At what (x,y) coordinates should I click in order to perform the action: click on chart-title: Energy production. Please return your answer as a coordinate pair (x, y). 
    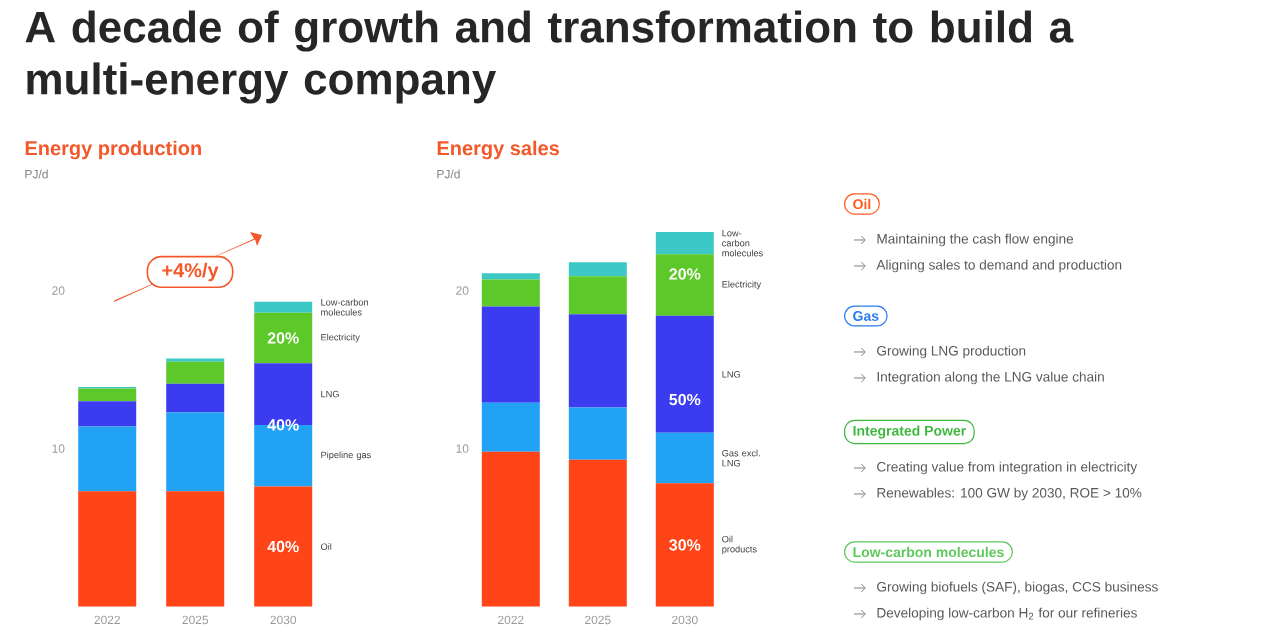
    Looking at the image, I should click on (113, 150).